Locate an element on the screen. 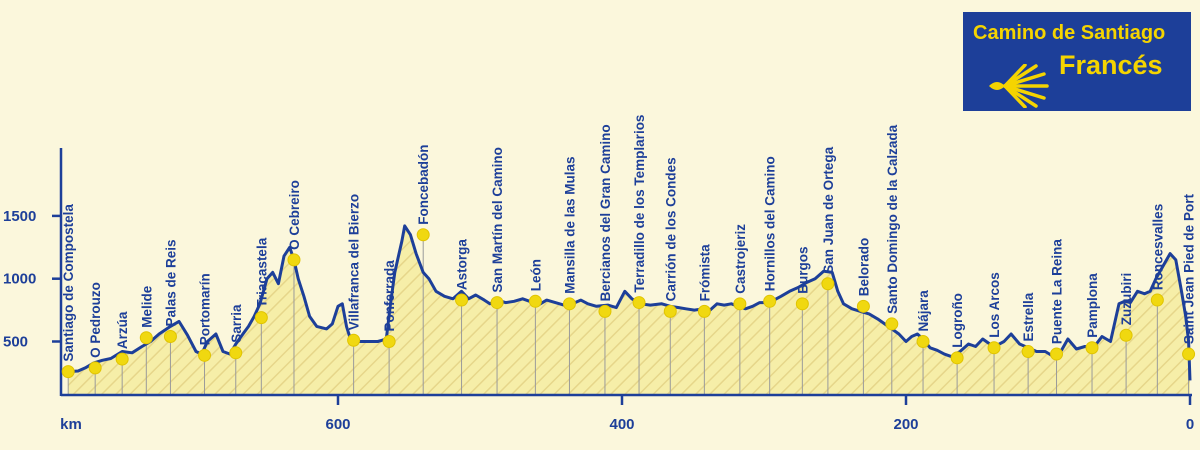 This screenshot has height=450, width=1200. stage-label: San Martín del Camino is located at coordinates (497, 220).